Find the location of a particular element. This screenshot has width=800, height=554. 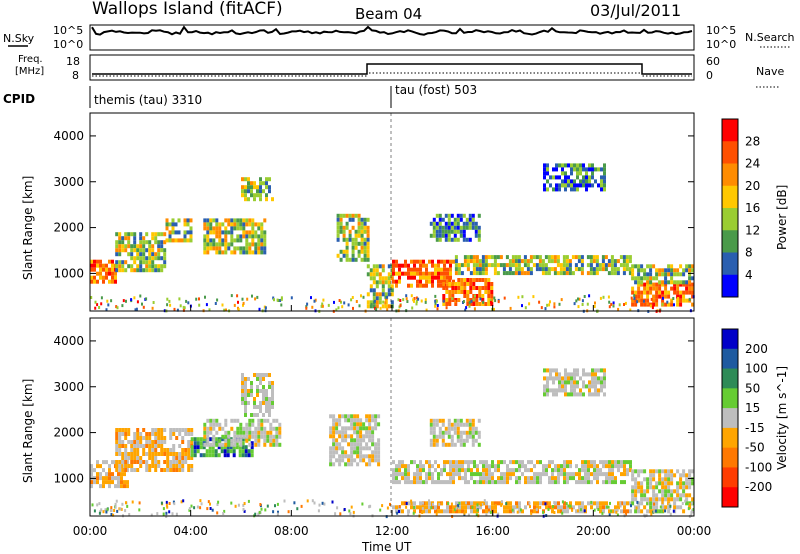

x-tick-label: 04:00 is located at coordinates (190, 531).